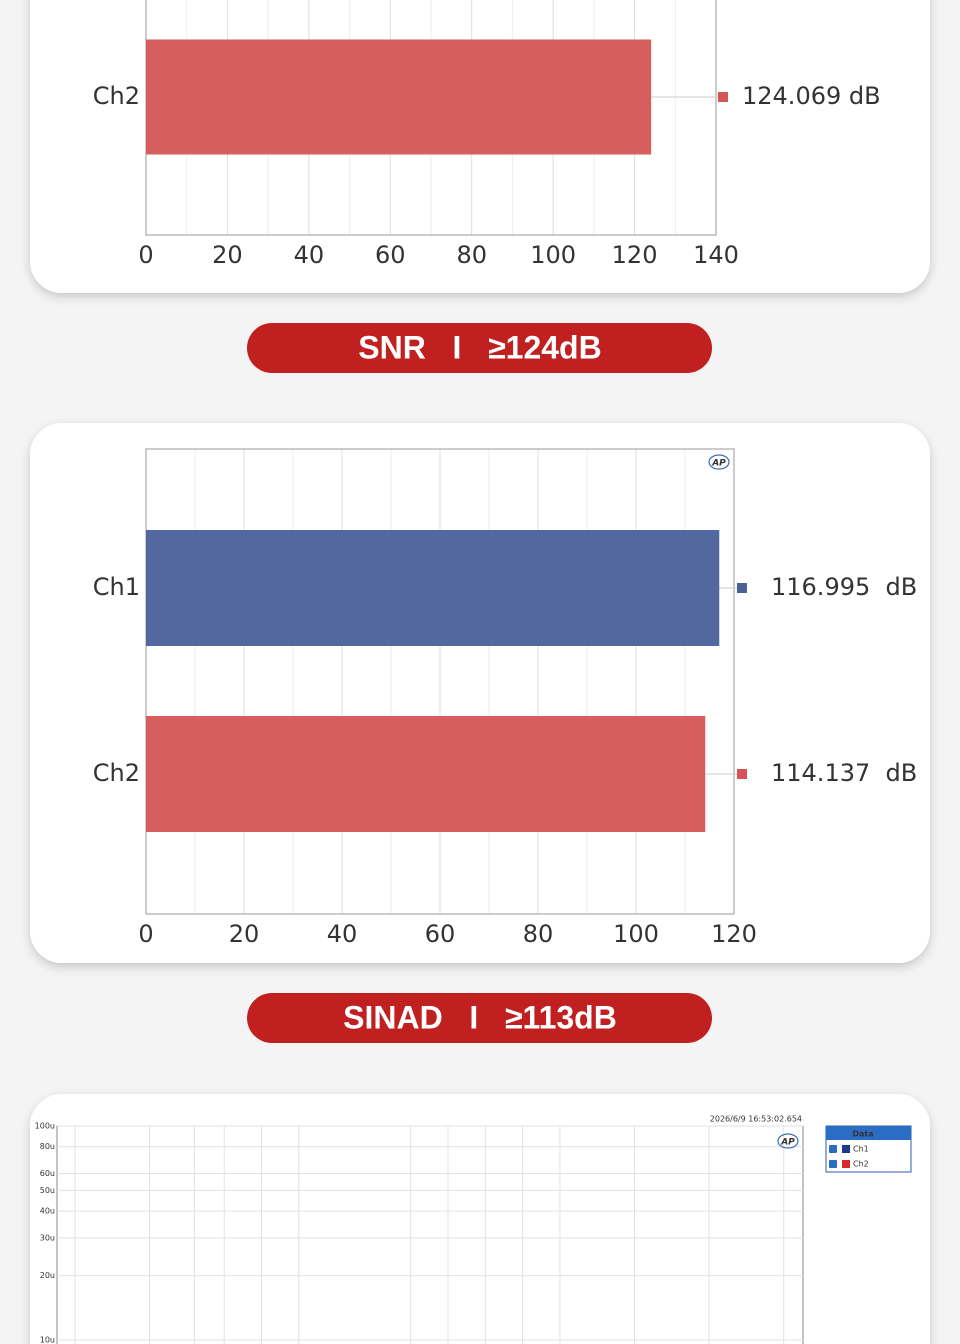 The height and width of the screenshot is (1344, 960). I want to click on badge-text: SNR I ≥124dB, so click(479, 347).